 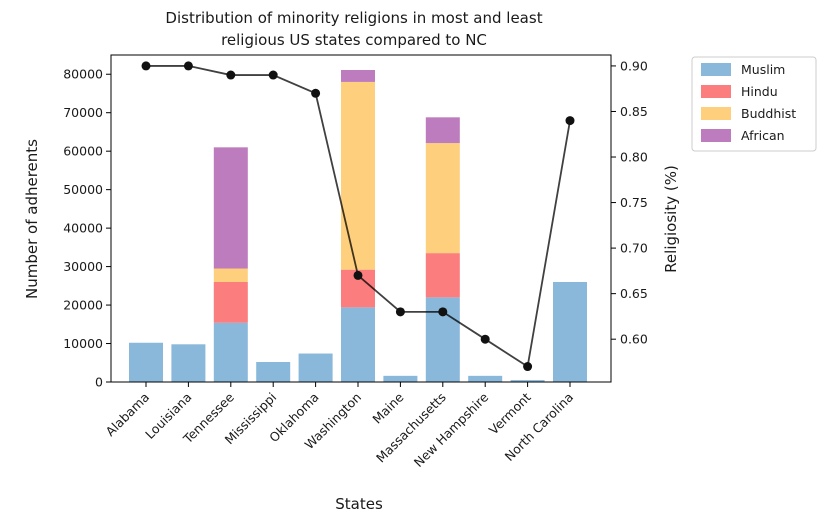 What do you see at coordinates (230, 302) in the screenshot?
I see `bar-hindu-tennessee` at bounding box center [230, 302].